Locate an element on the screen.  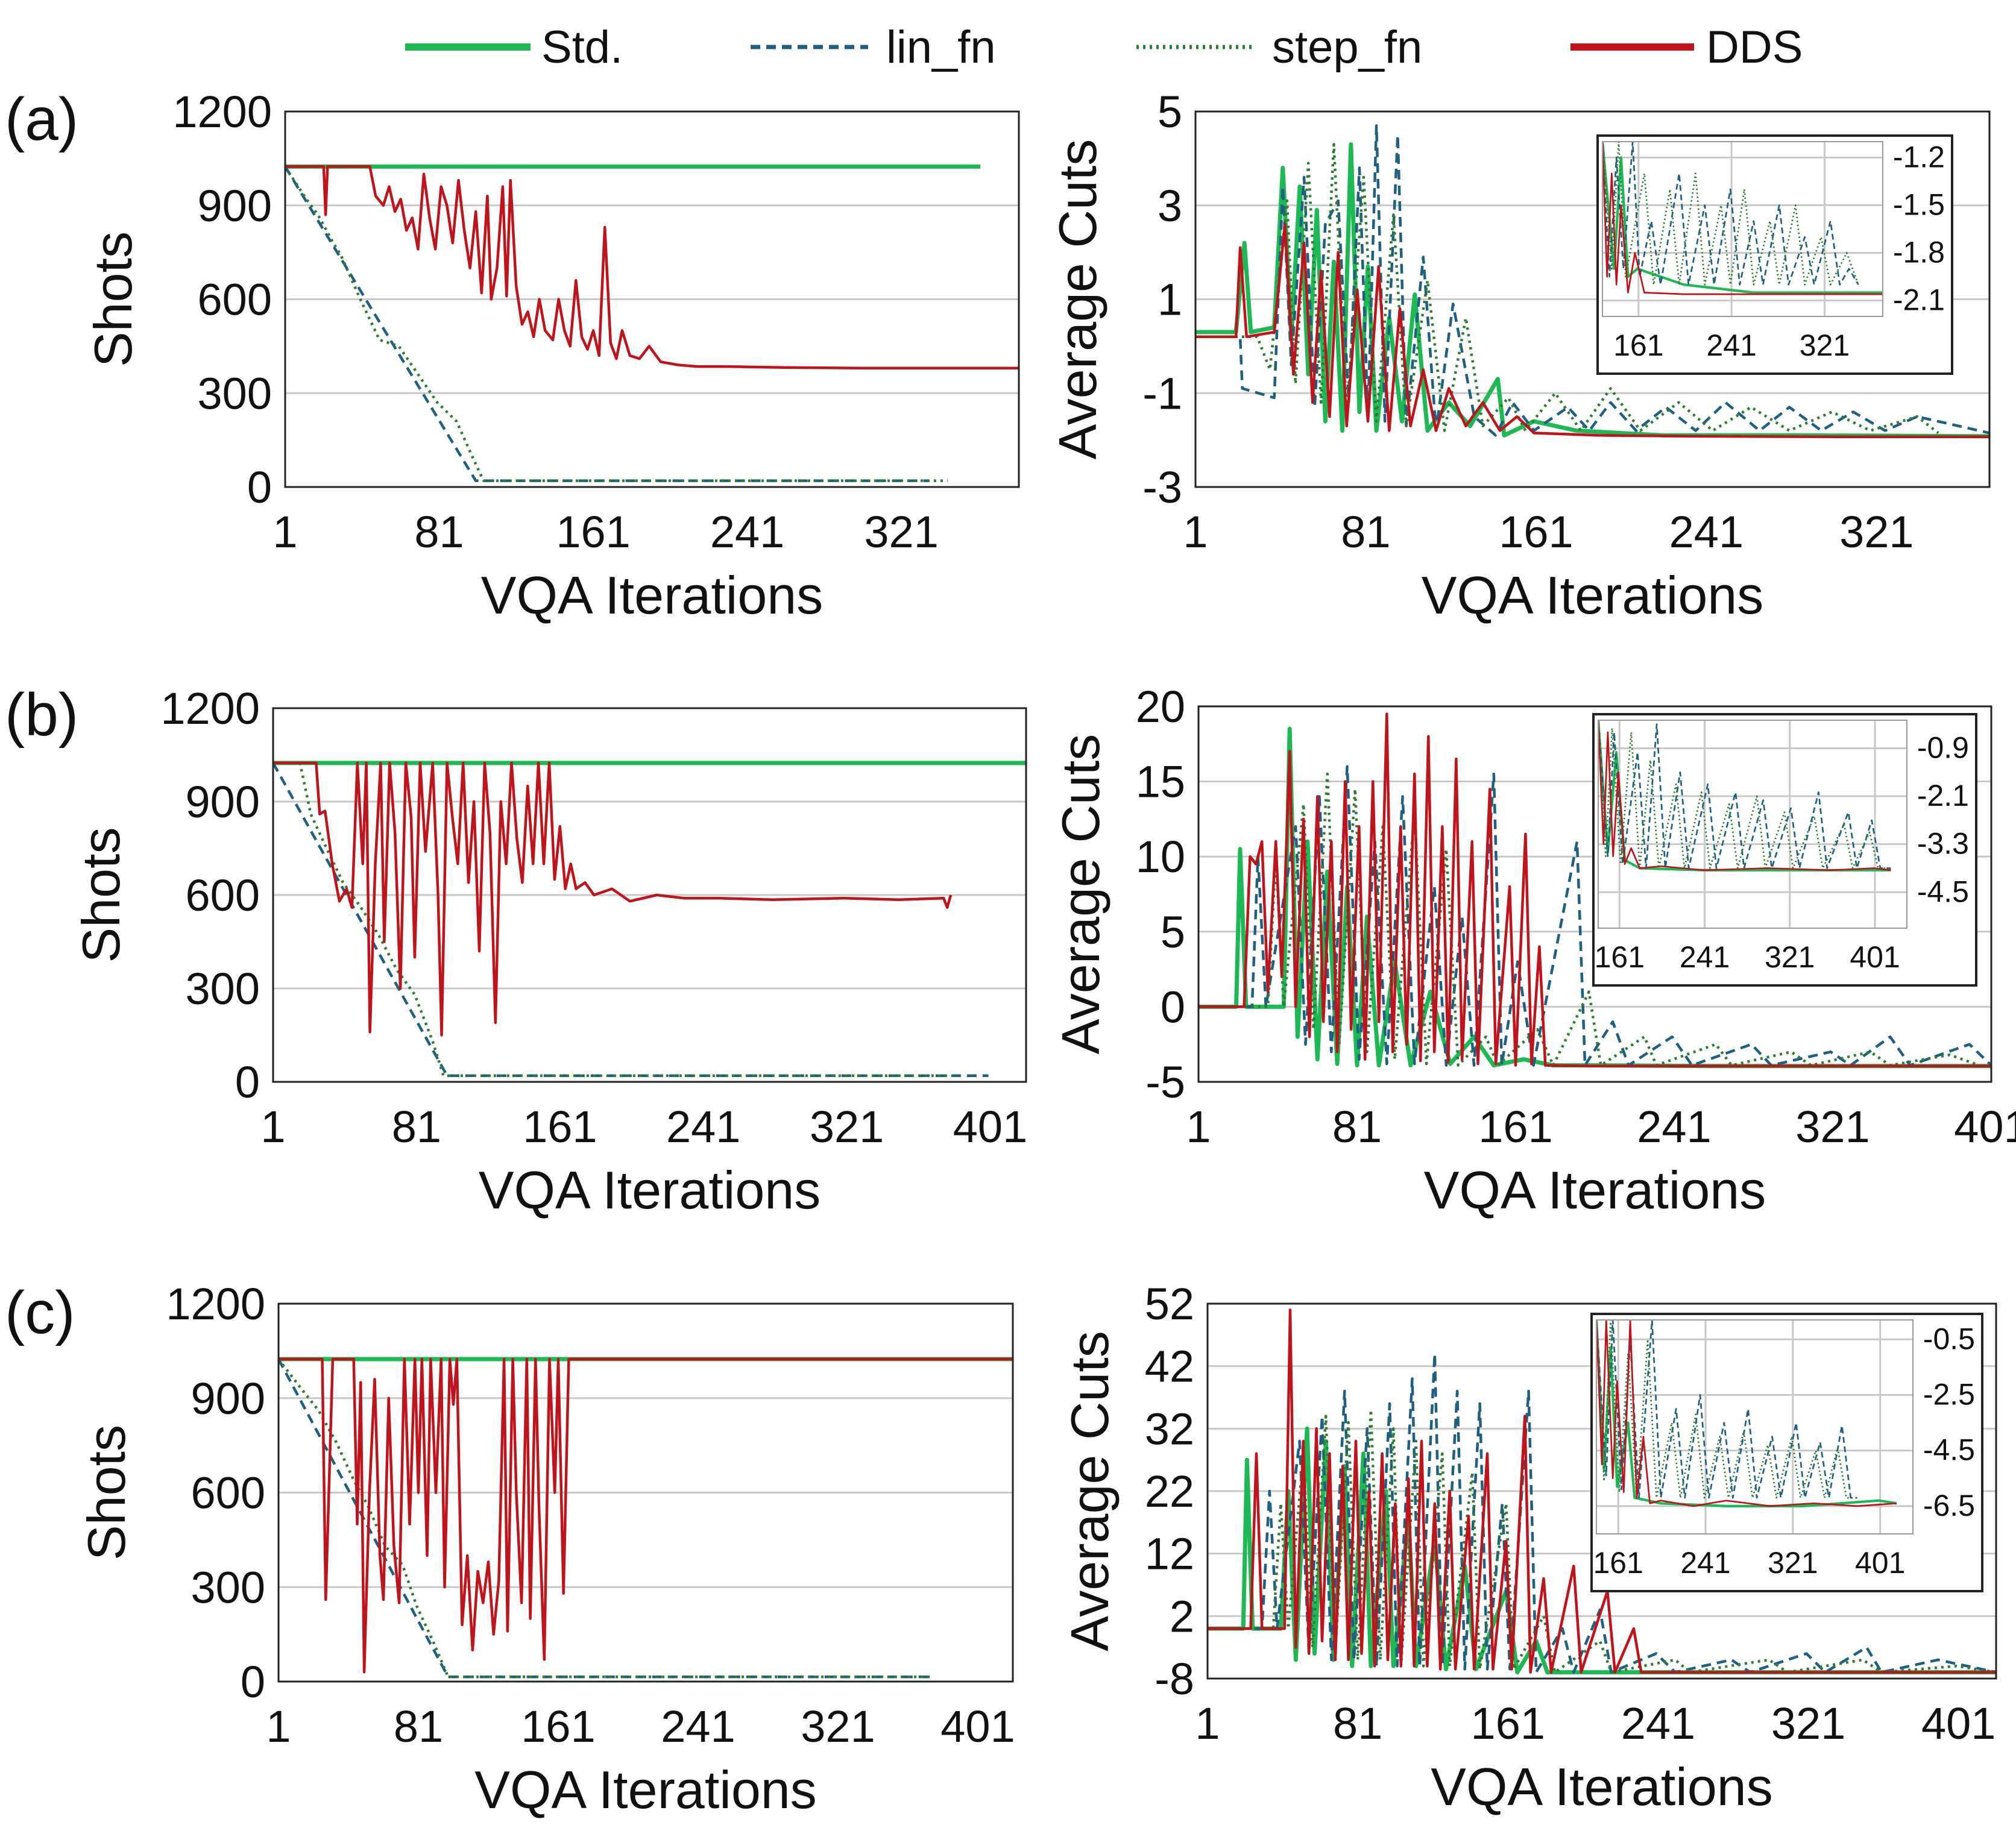
inset-x-tick-label: 401 is located at coordinates (1875, 957).